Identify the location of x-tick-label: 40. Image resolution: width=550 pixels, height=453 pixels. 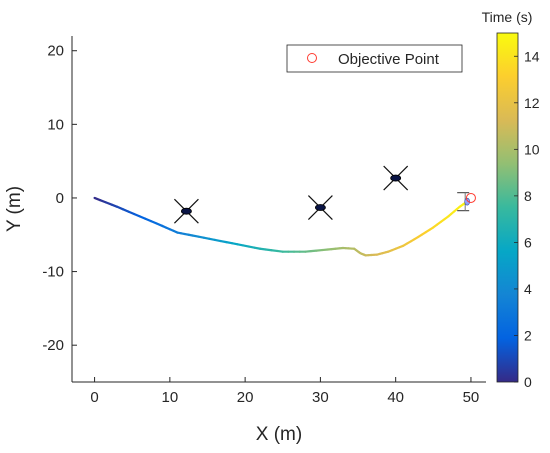
(395, 397).